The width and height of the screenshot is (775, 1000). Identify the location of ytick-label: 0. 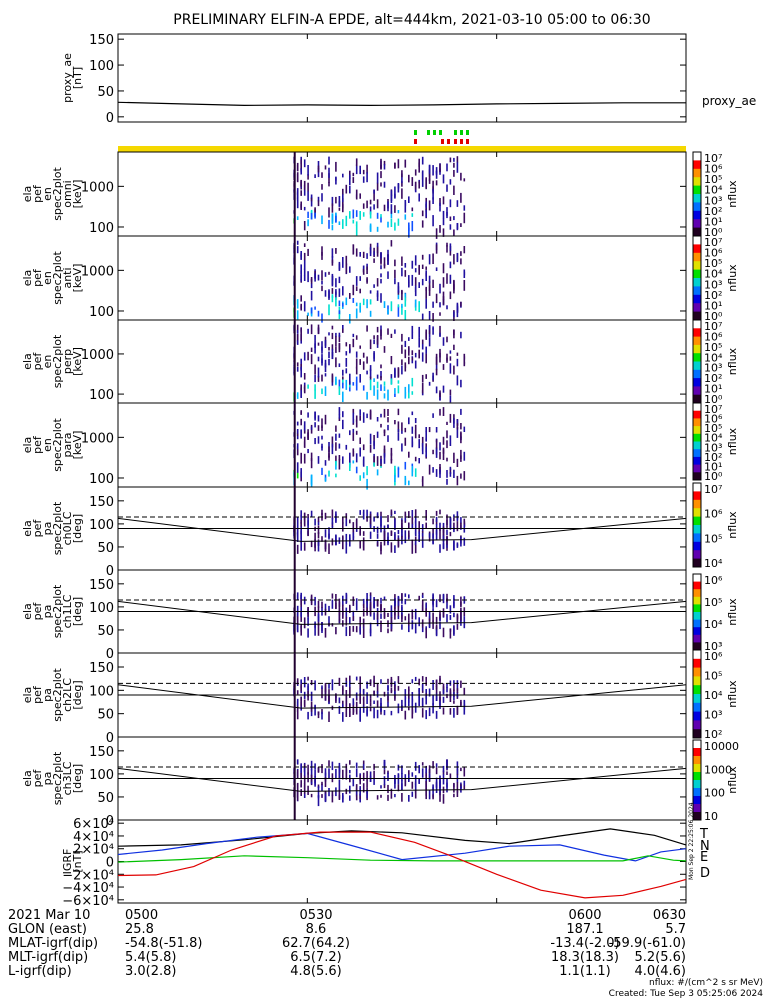
(110, 863).